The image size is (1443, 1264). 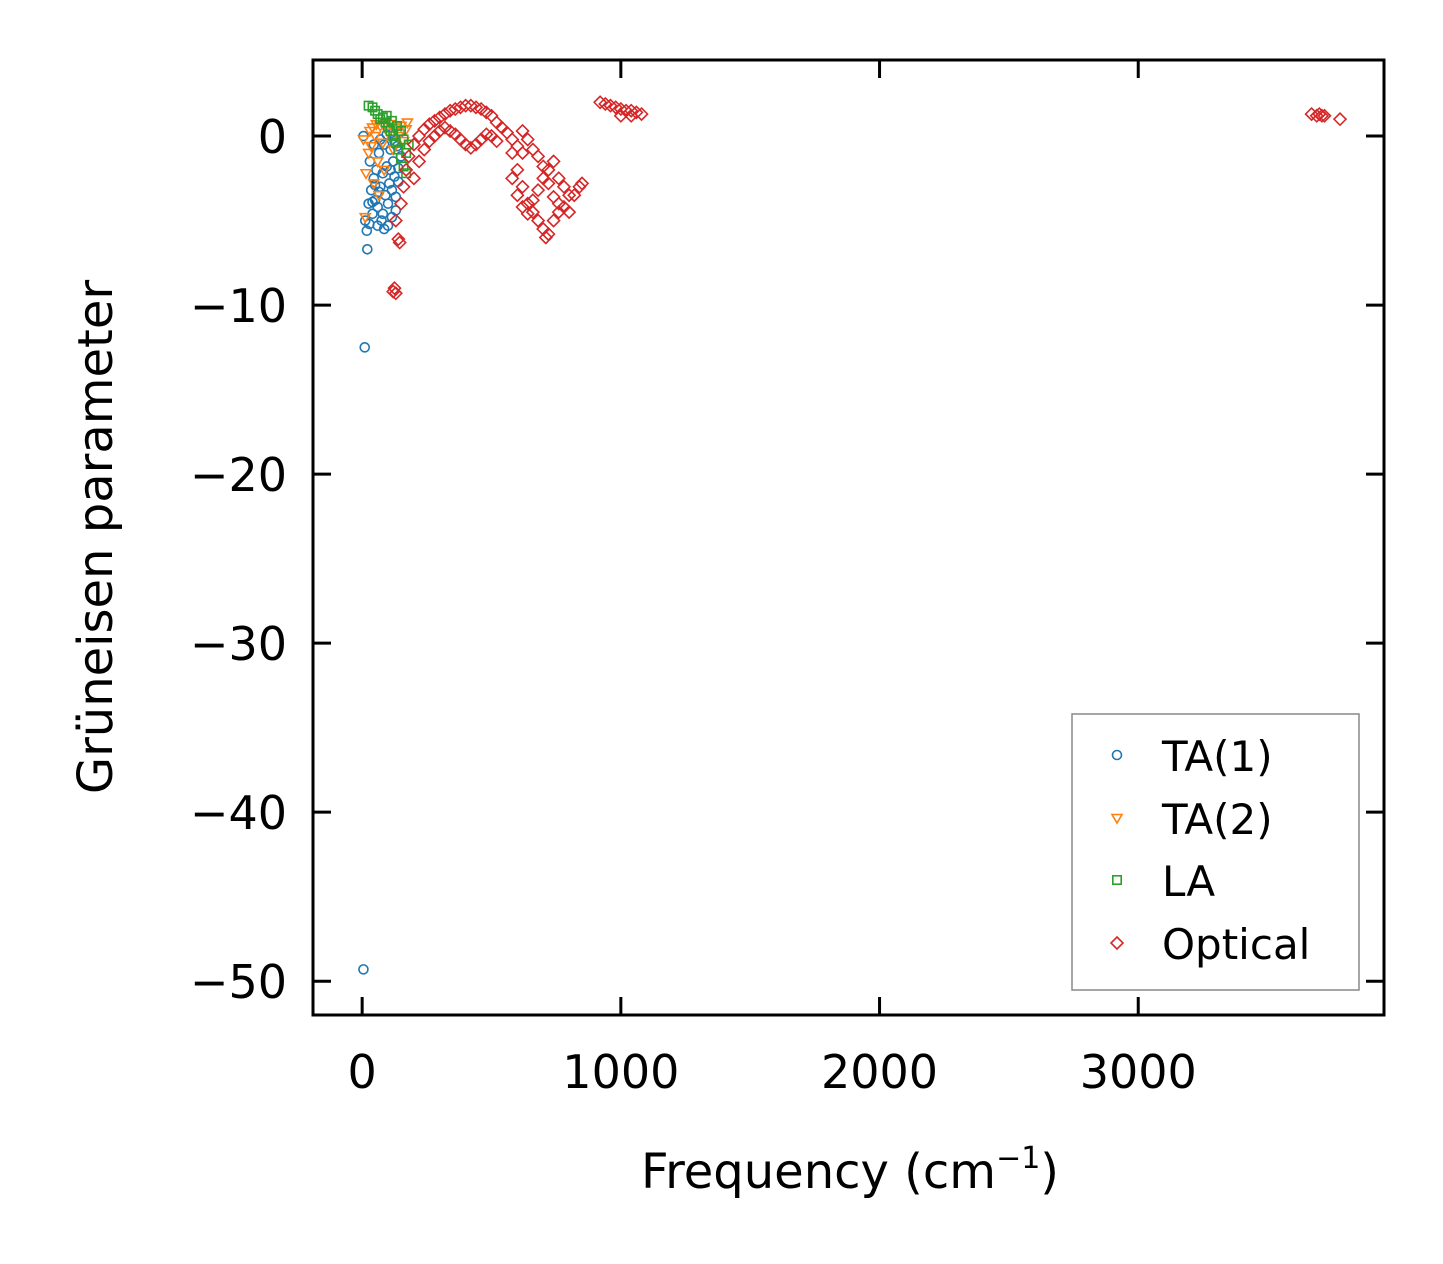 What do you see at coordinates (362, 1072) in the screenshot?
I see `x-tick-label: 0` at bounding box center [362, 1072].